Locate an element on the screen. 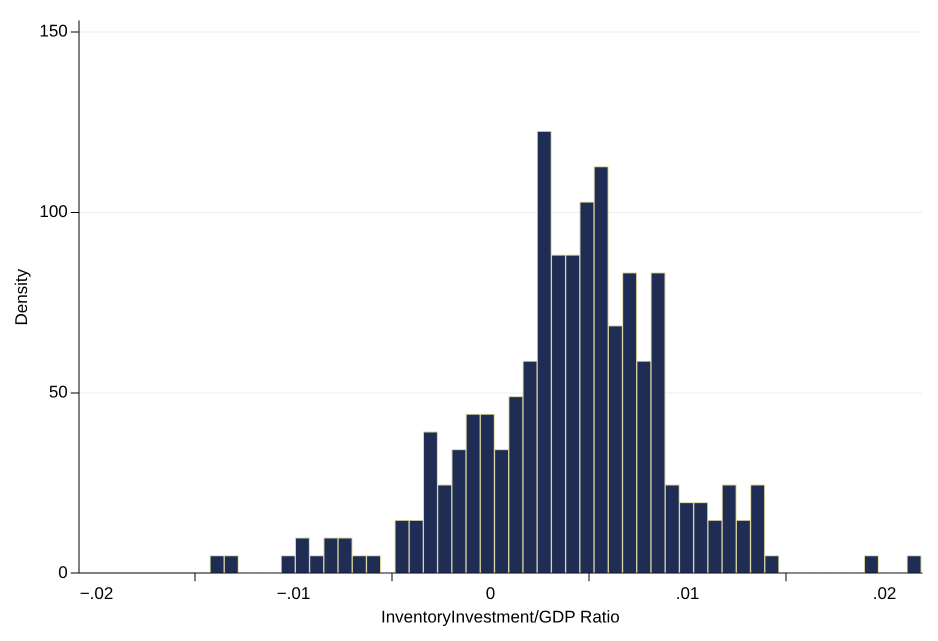  y-tick-label: 100 is located at coordinates (53, 212).